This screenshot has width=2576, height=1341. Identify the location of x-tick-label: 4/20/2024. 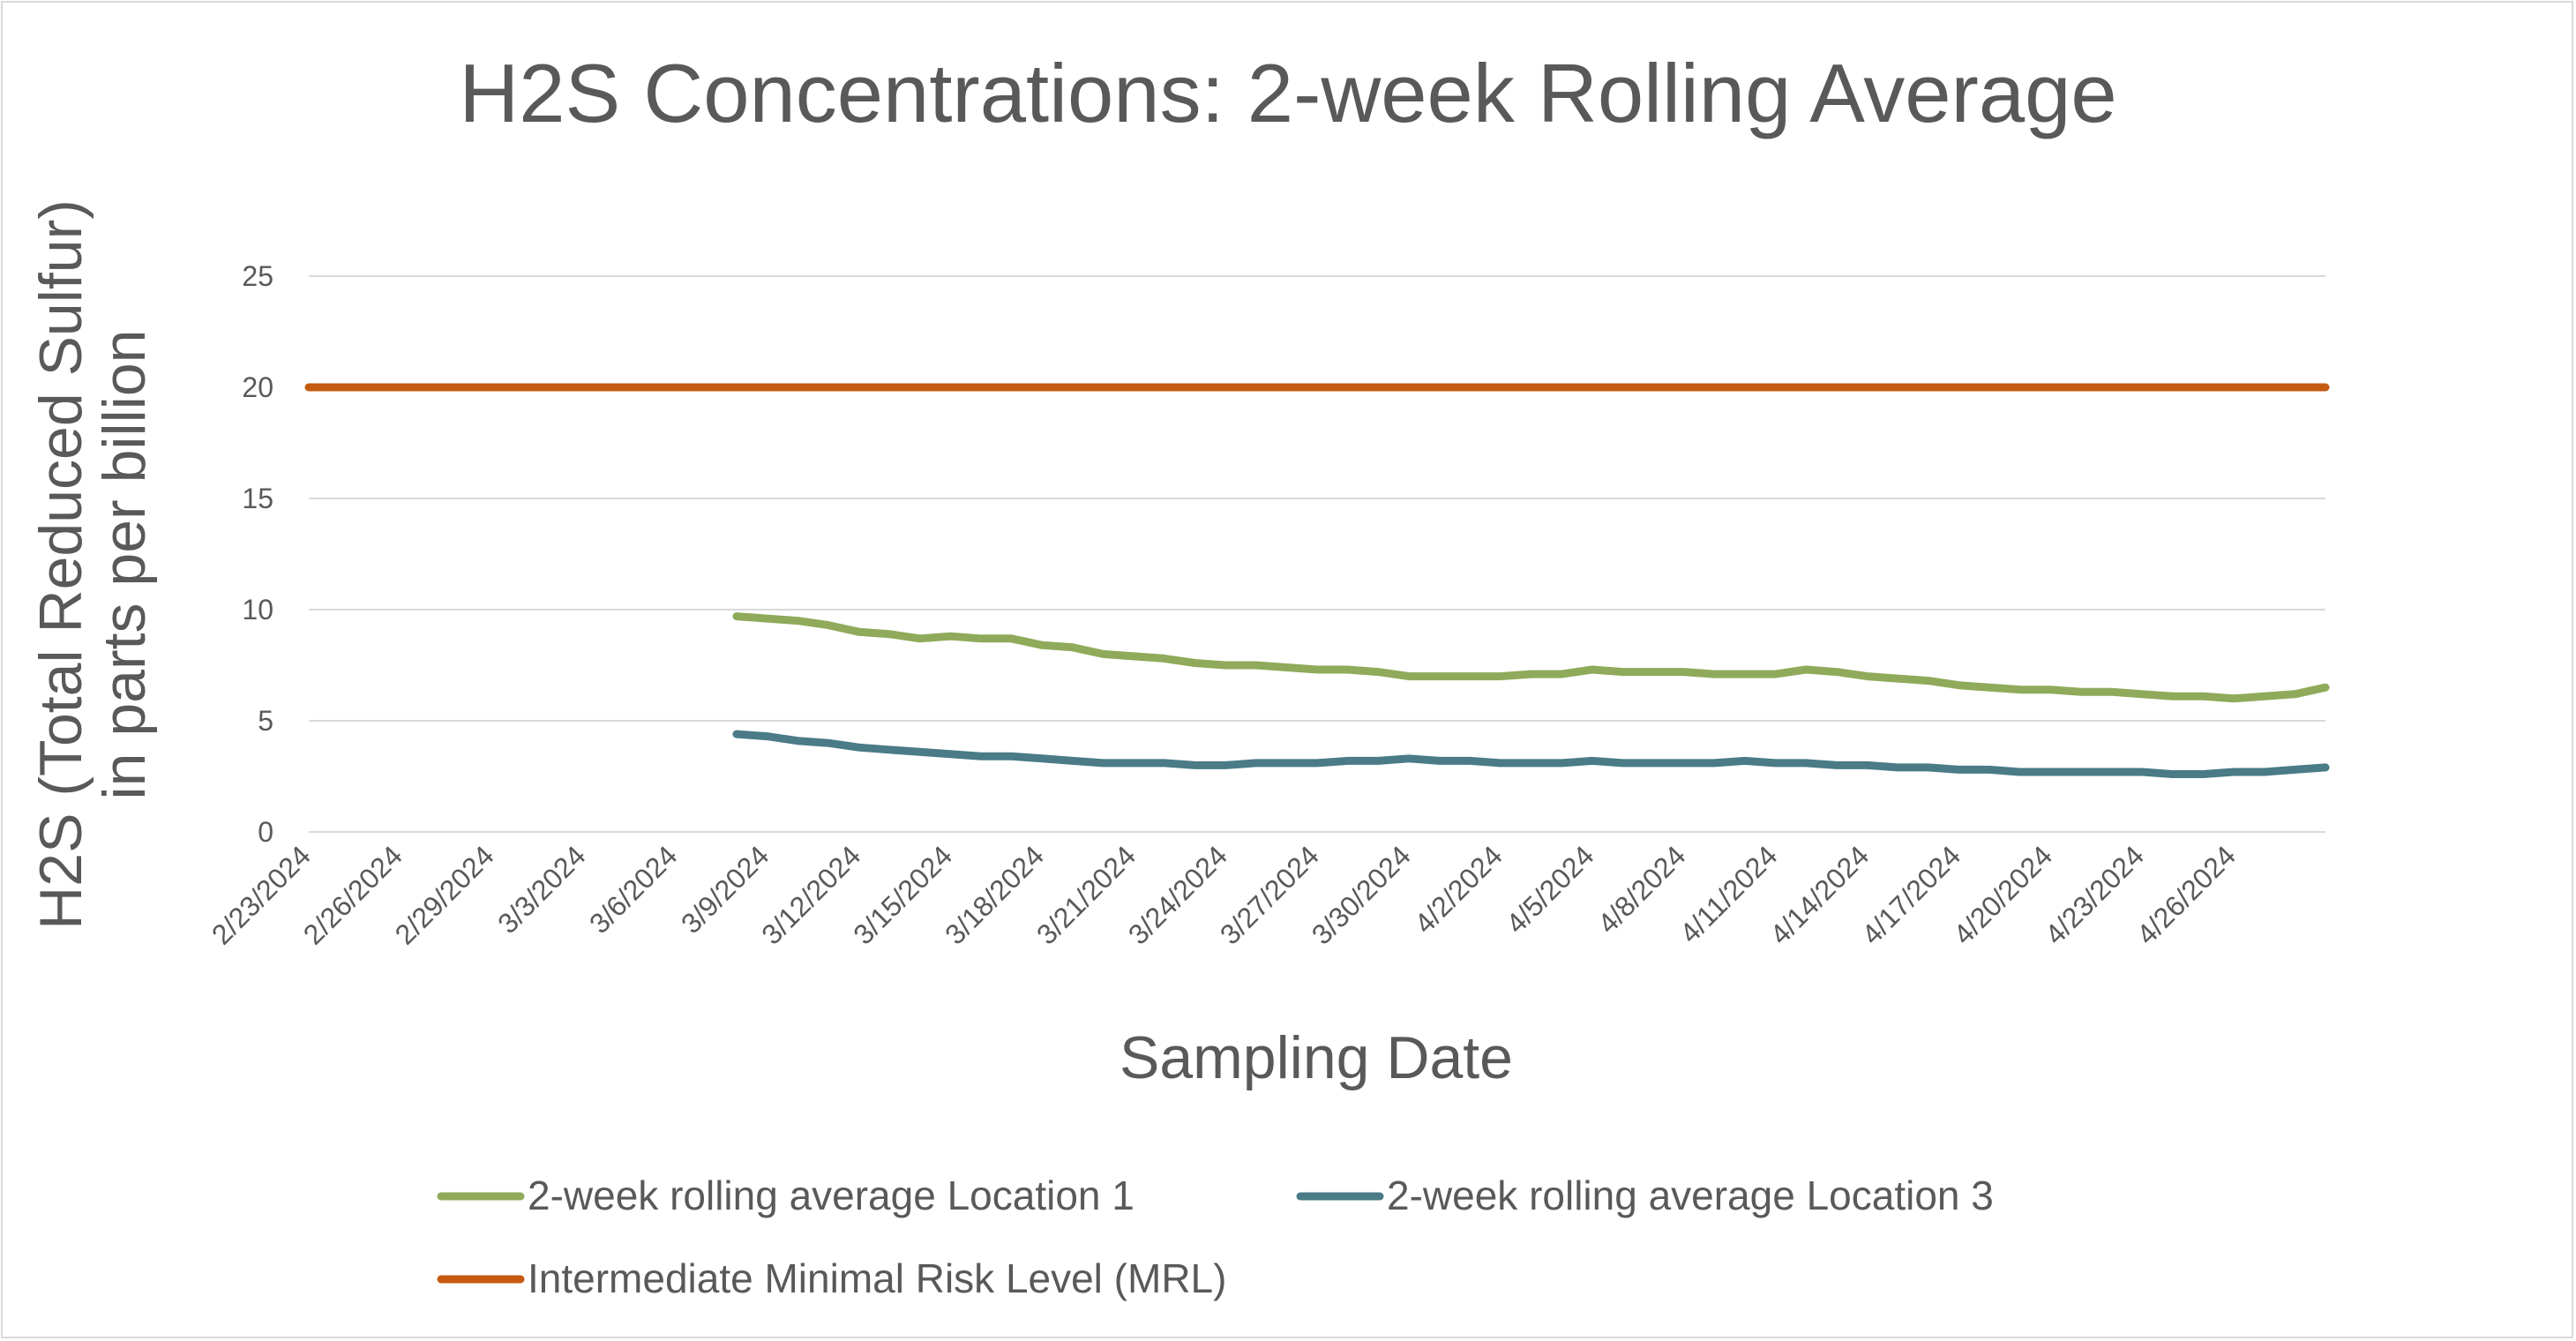
(2003, 894).